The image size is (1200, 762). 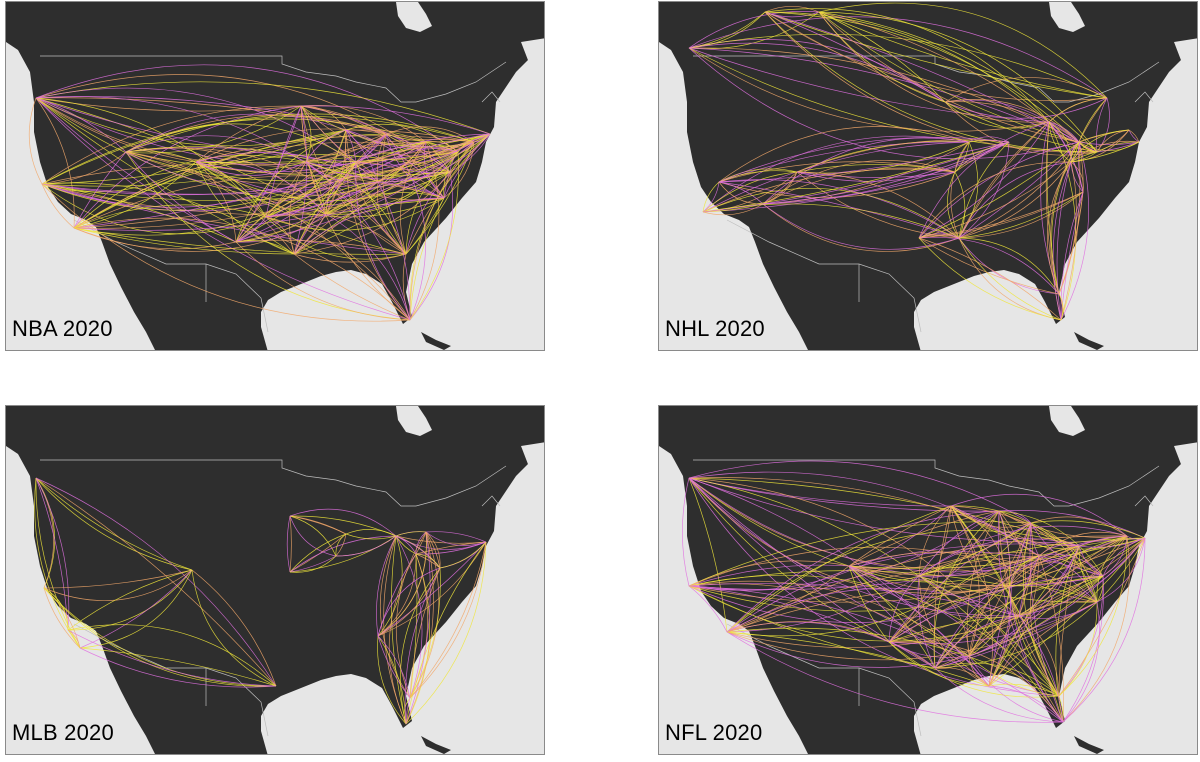 What do you see at coordinates (62, 328) in the screenshot?
I see `panel-title-nba: NBA 2020` at bounding box center [62, 328].